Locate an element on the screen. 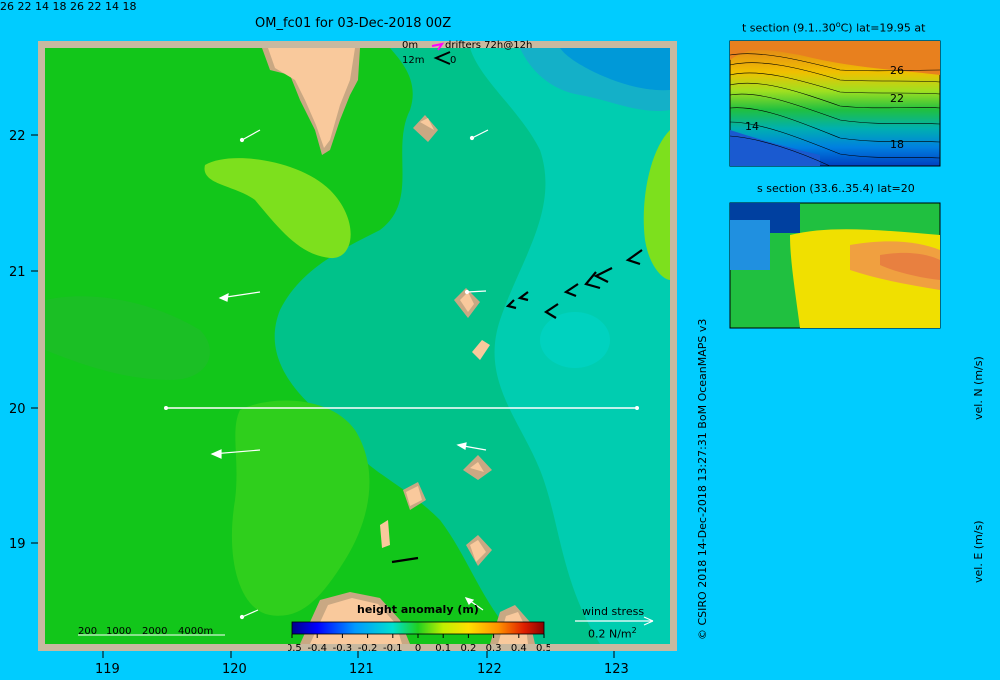  svg-text: 26 is located at coordinates (897, 70).